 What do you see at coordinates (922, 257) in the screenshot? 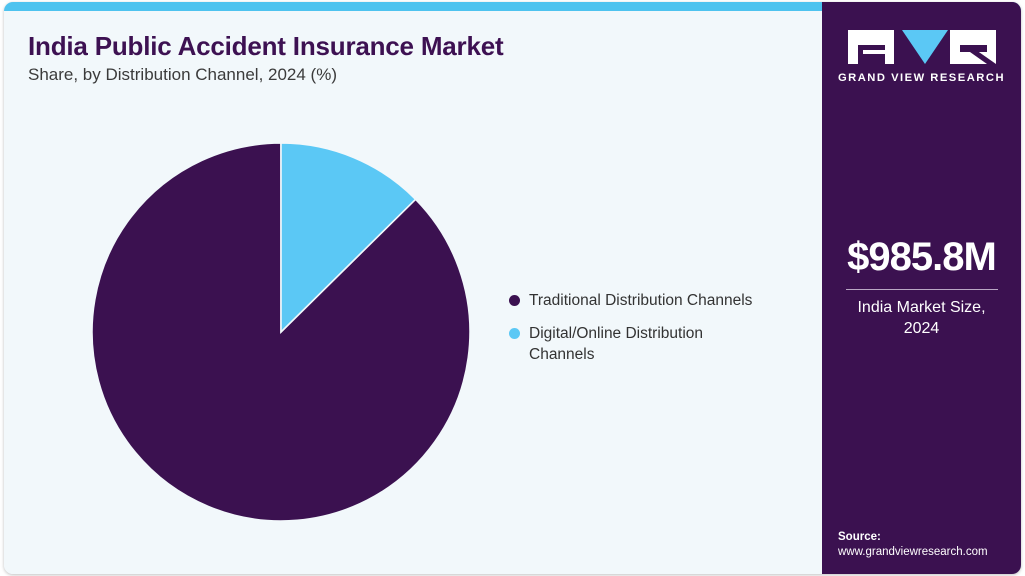
I see `market-size-value: $985.8M` at bounding box center [922, 257].